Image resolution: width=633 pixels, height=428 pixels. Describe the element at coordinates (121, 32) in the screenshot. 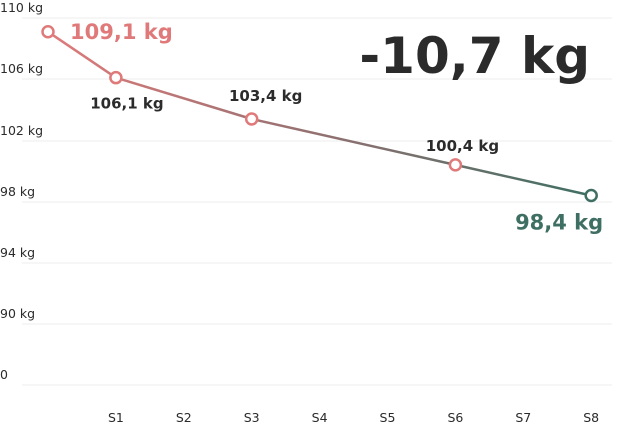

I see `data-label: 109,1 kg` at that location.